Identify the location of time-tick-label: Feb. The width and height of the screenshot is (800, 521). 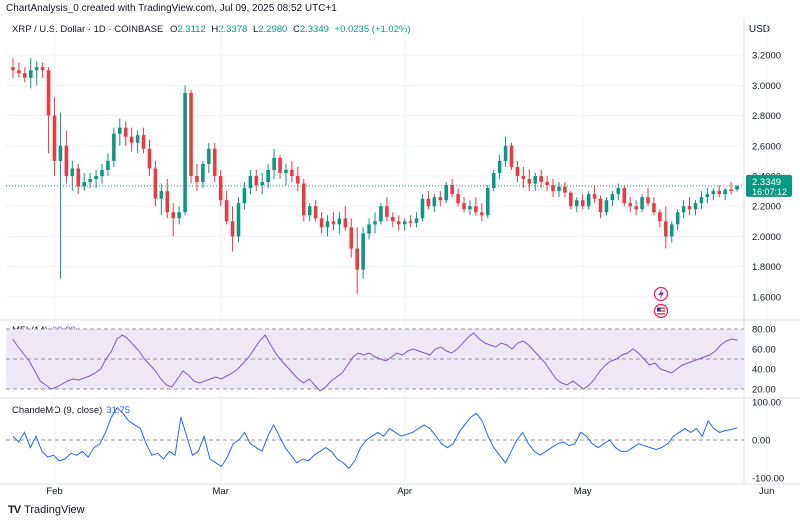
(54, 491).